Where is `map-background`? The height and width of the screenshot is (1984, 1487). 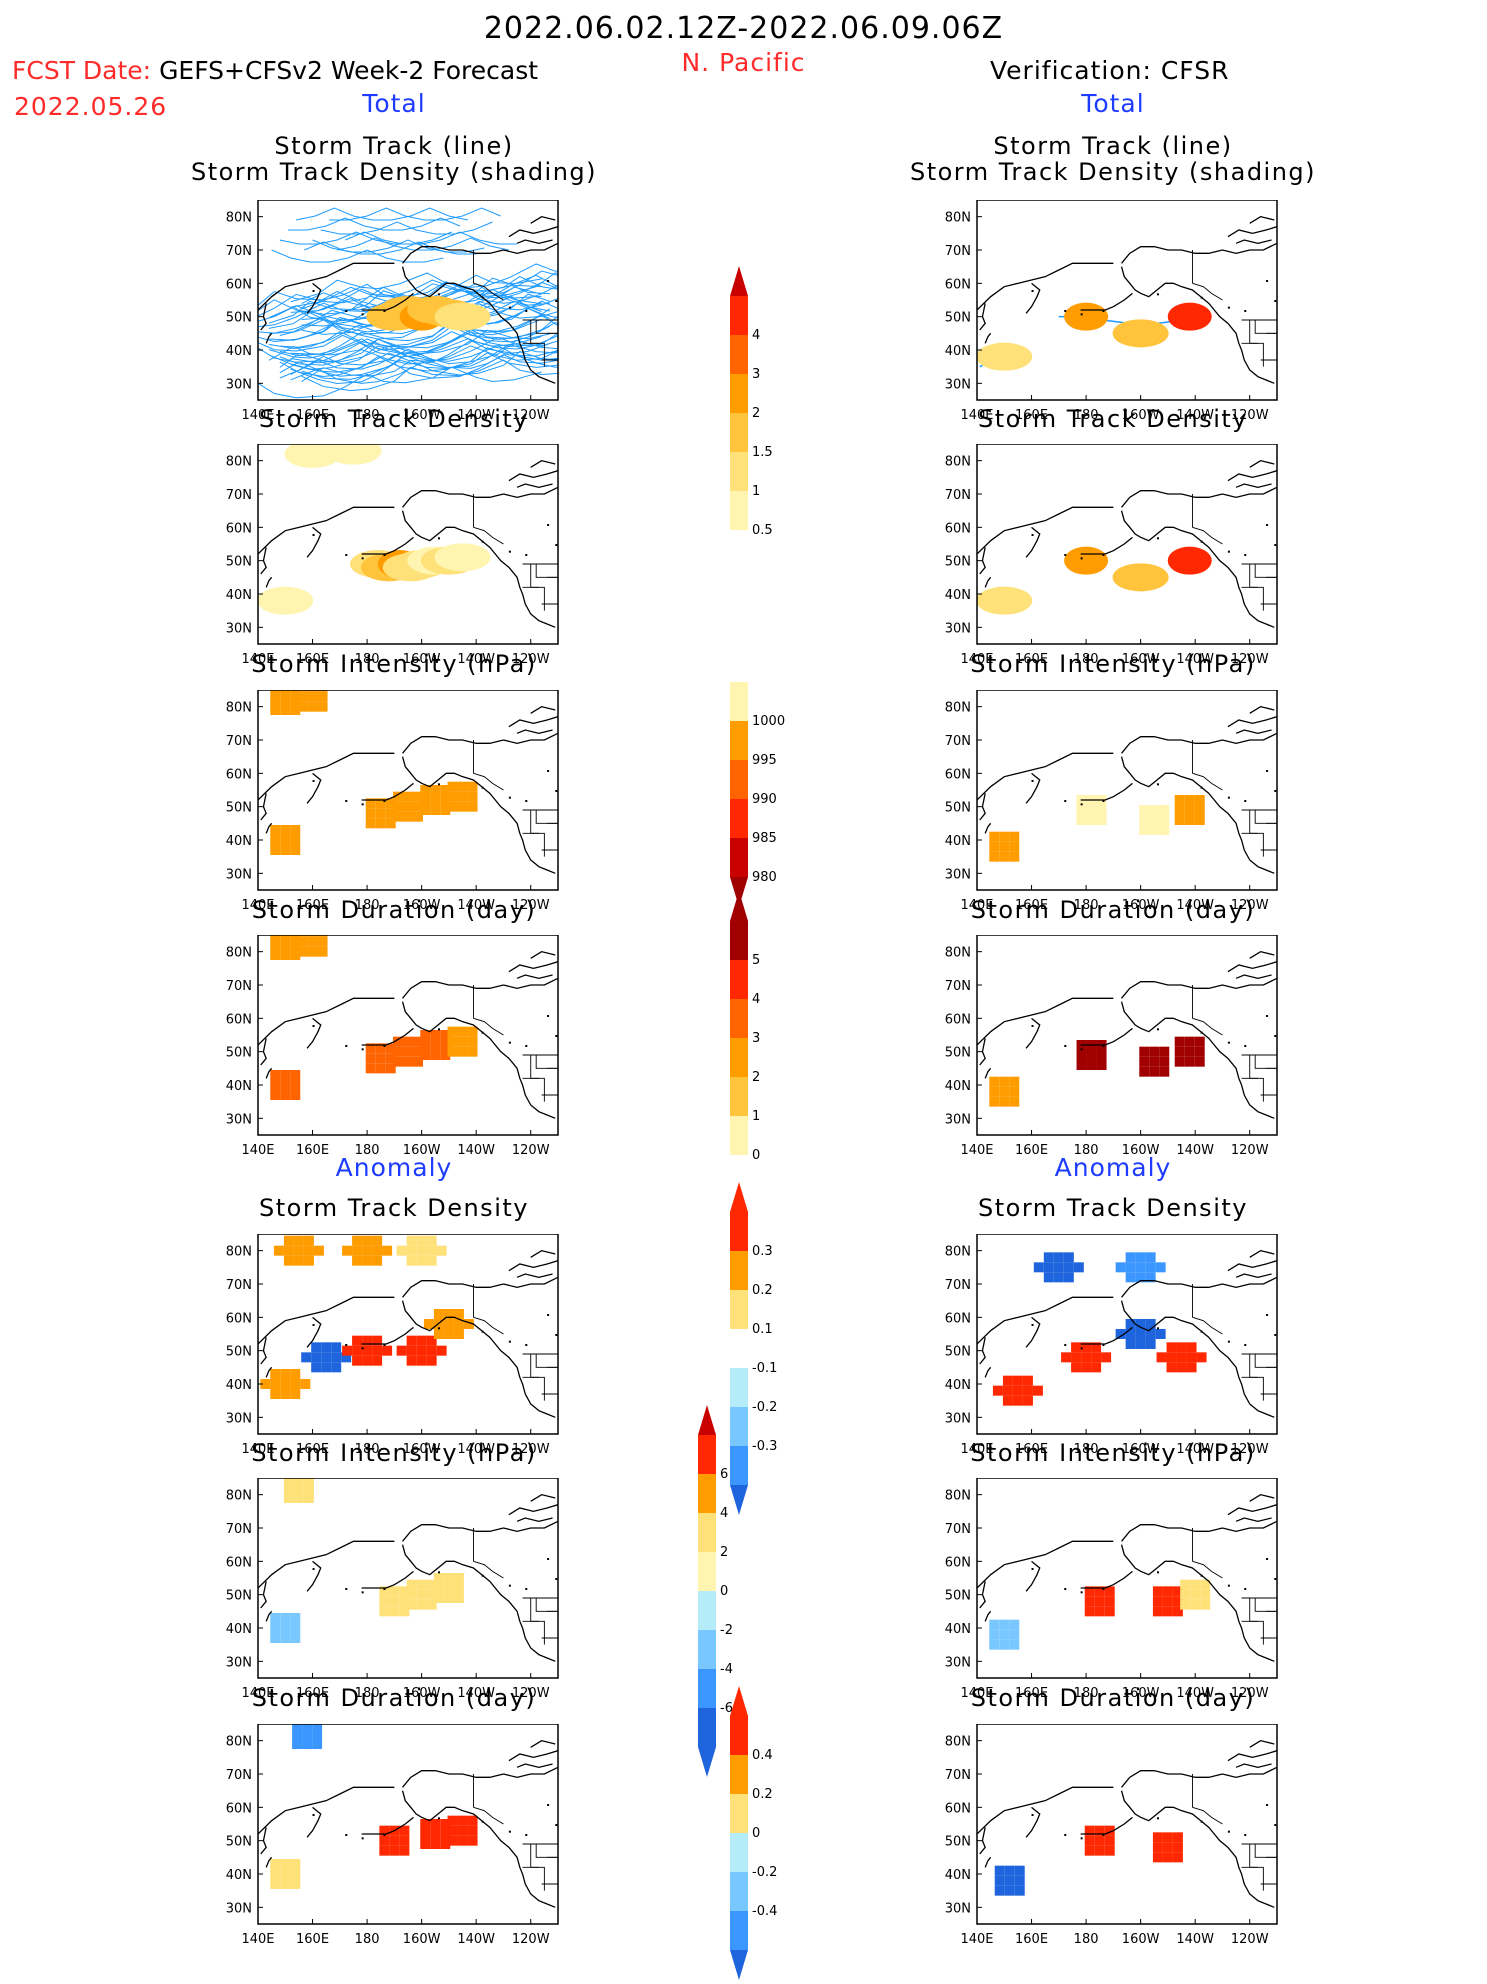 map-background is located at coordinates (1127, 790).